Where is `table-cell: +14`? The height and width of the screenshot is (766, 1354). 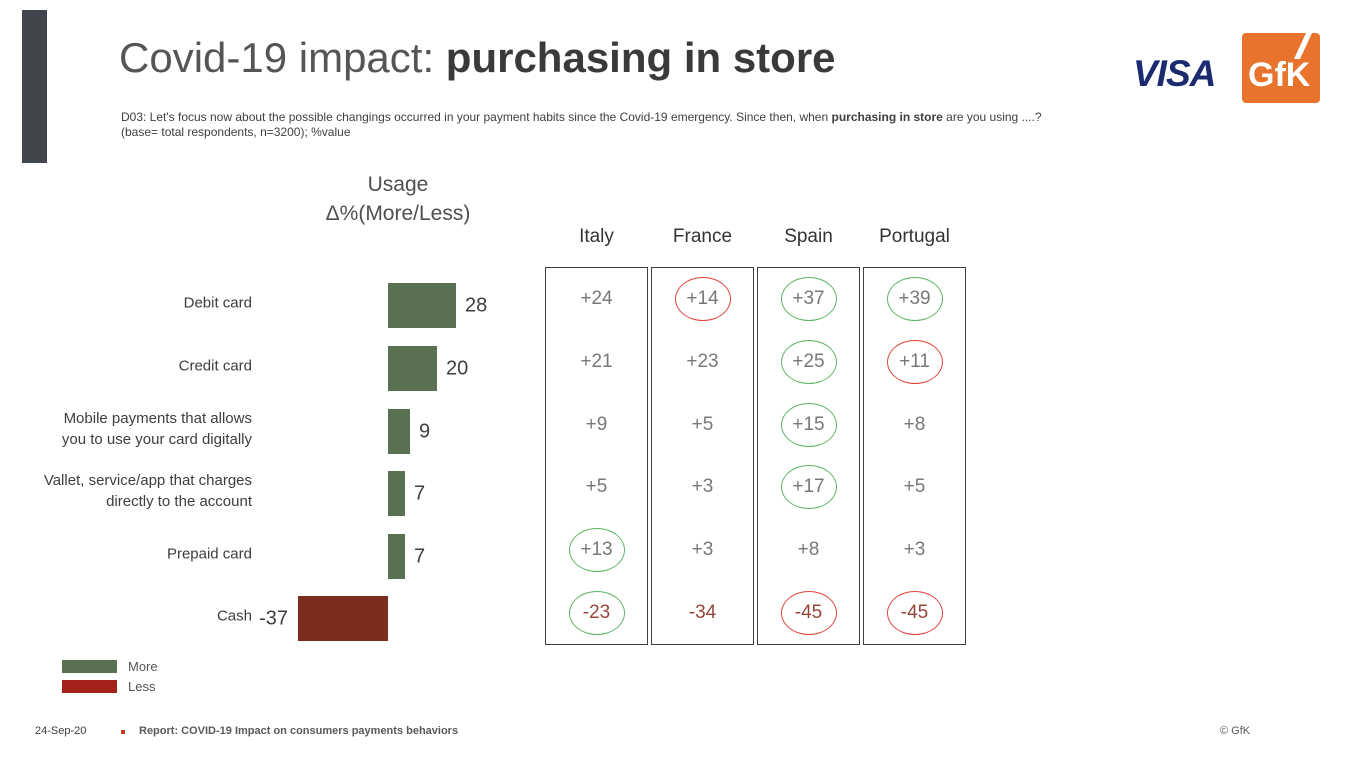
table-cell: +14 is located at coordinates (702, 299).